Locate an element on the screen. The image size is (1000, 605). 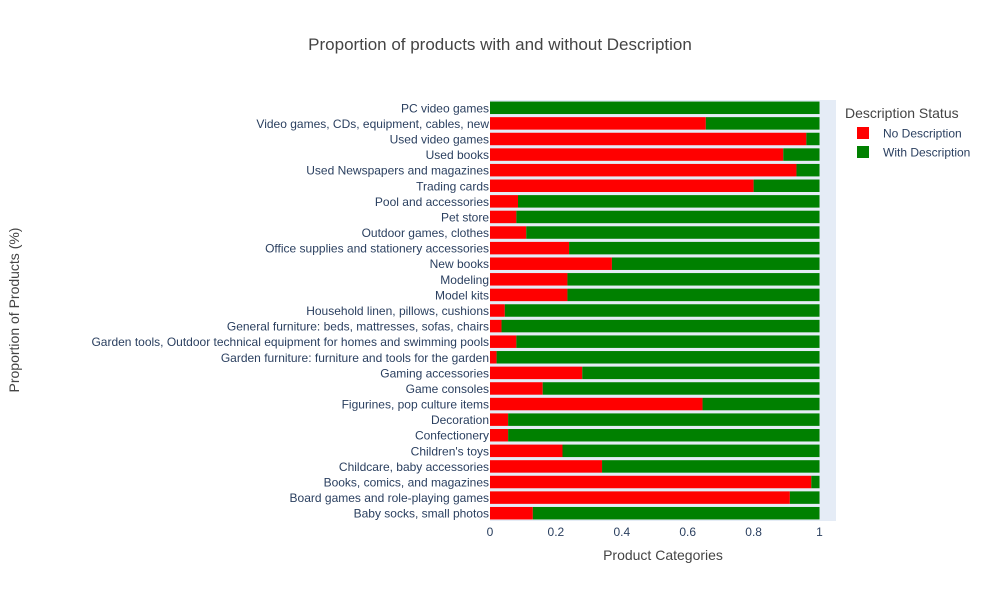
y-tick-label: Pet store is located at coordinates (465, 217).